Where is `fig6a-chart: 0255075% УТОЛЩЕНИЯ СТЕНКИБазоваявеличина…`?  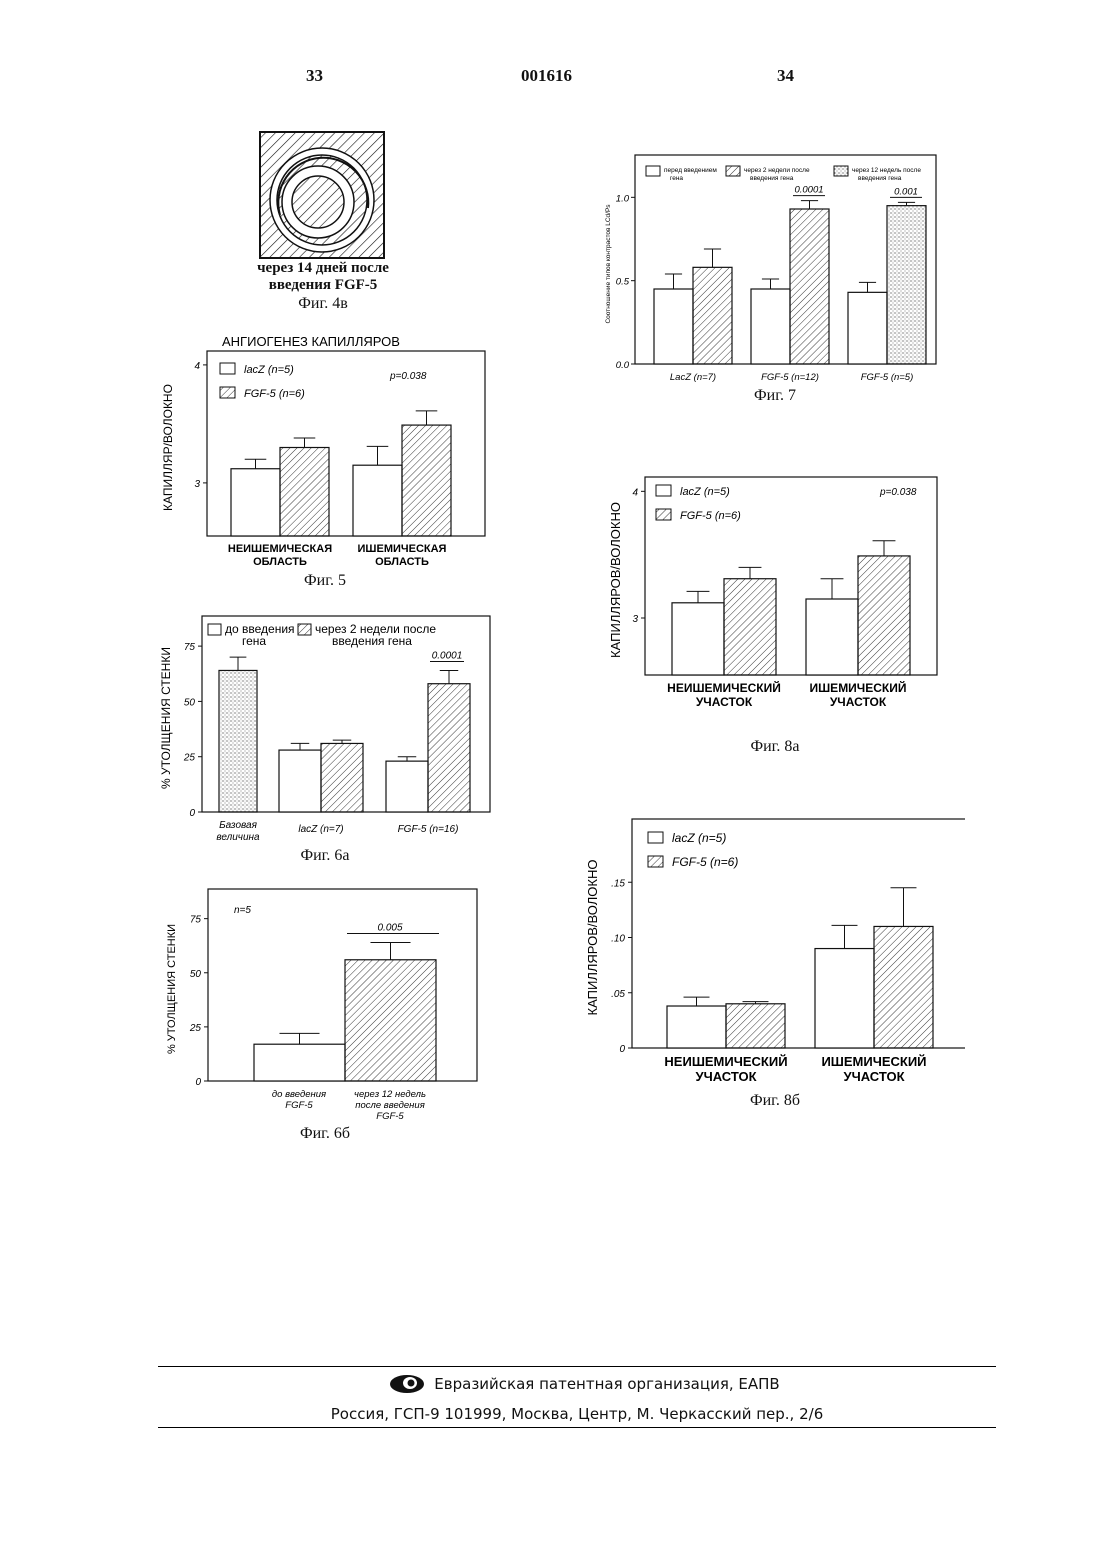 fig6a-chart: 0255075% УТОЛЩЕНИЯ СТЕНКИБазоваявеличина… is located at coordinates (325, 728).